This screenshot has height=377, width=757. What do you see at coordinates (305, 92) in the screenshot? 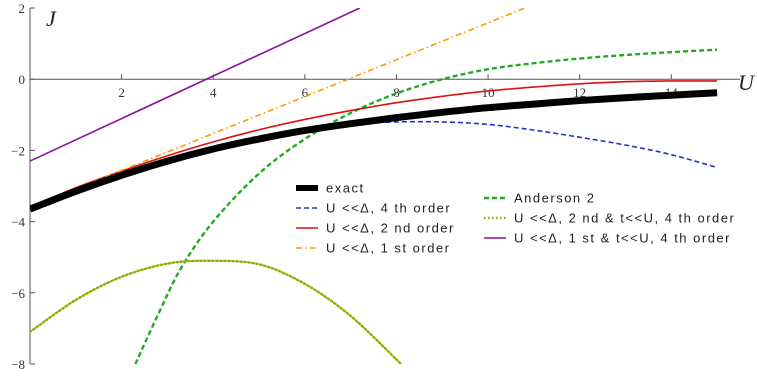
I see `x-tick-label: 6` at bounding box center [305, 92].